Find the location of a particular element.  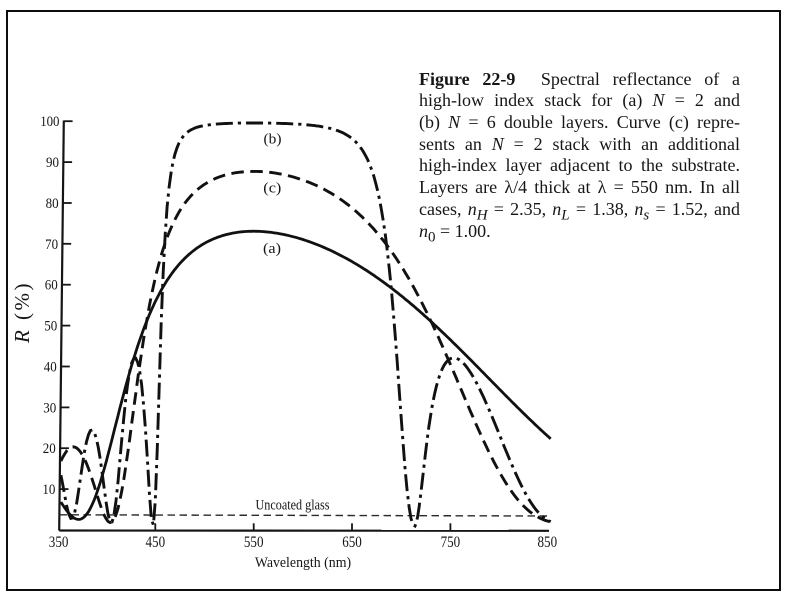

svg-text: 650 is located at coordinates (352, 542).